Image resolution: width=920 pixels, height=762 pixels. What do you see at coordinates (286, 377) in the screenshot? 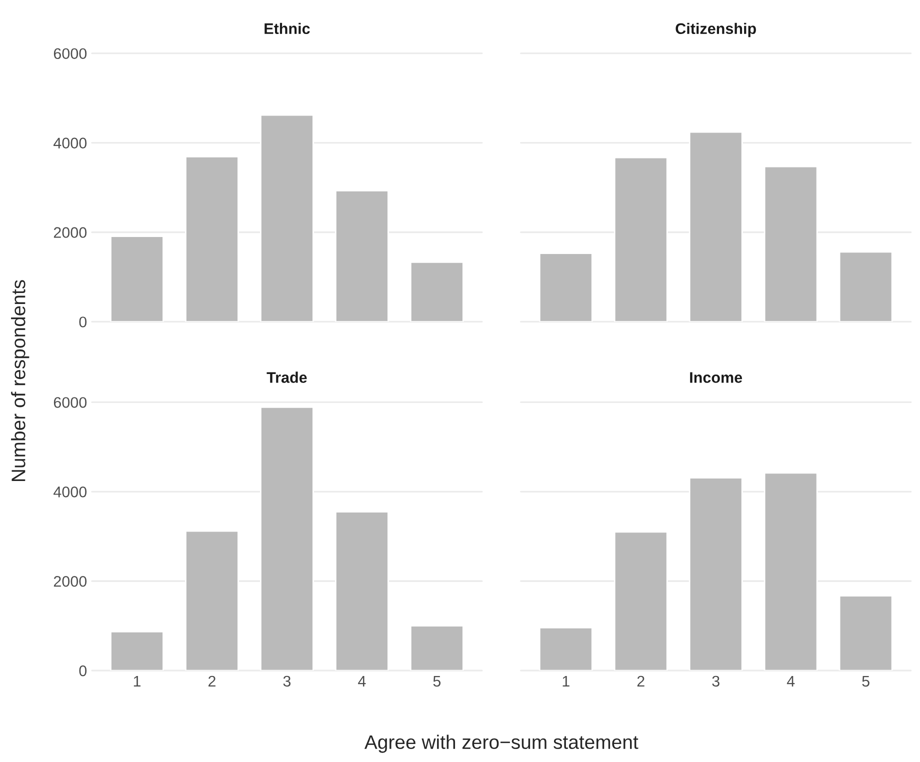
I see `chart-title: Trade` at bounding box center [286, 377].